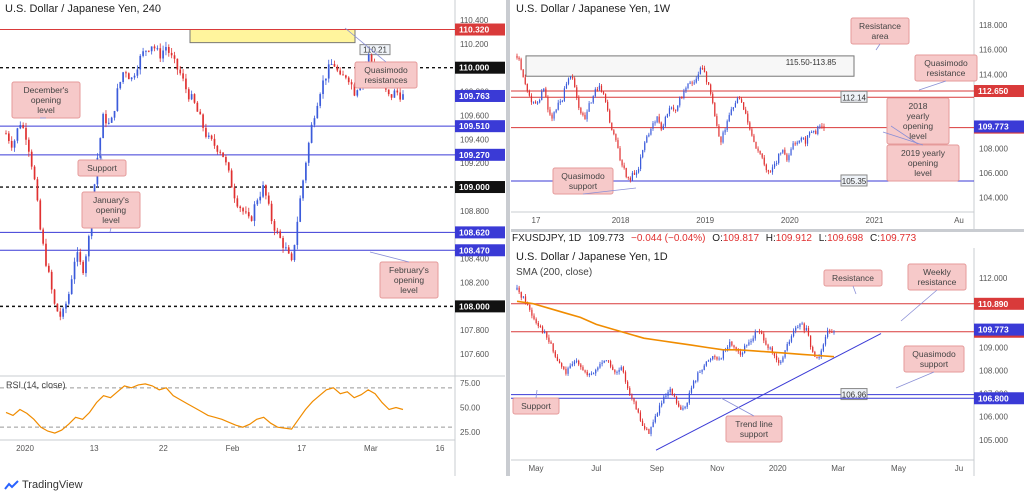 The height and width of the screenshot is (494, 1024). Describe the element at coordinates (993, 417) in the screenshot. I see `d1-y-tick-label: 106.000` at that location.